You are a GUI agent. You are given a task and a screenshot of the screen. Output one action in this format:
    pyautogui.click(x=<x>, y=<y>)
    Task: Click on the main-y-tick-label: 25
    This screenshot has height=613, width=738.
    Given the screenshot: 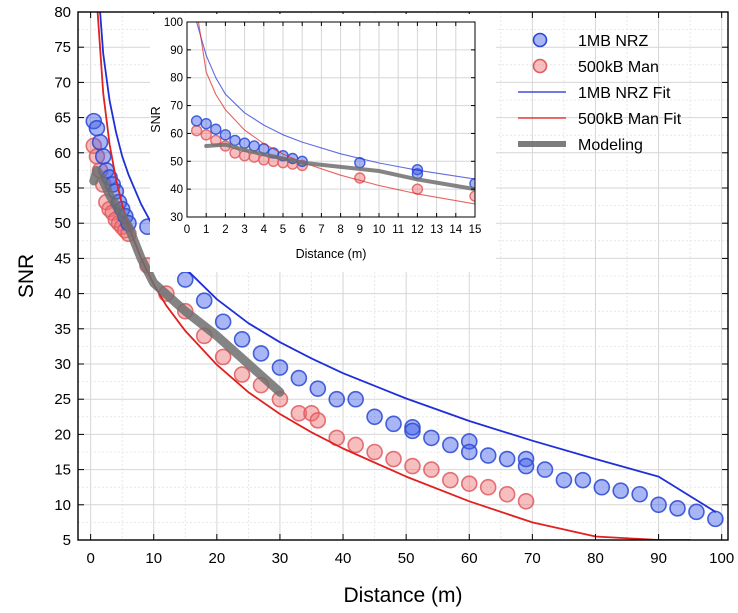 What is the action you would take?
    pyautogui.click(x=62, y=399)
    